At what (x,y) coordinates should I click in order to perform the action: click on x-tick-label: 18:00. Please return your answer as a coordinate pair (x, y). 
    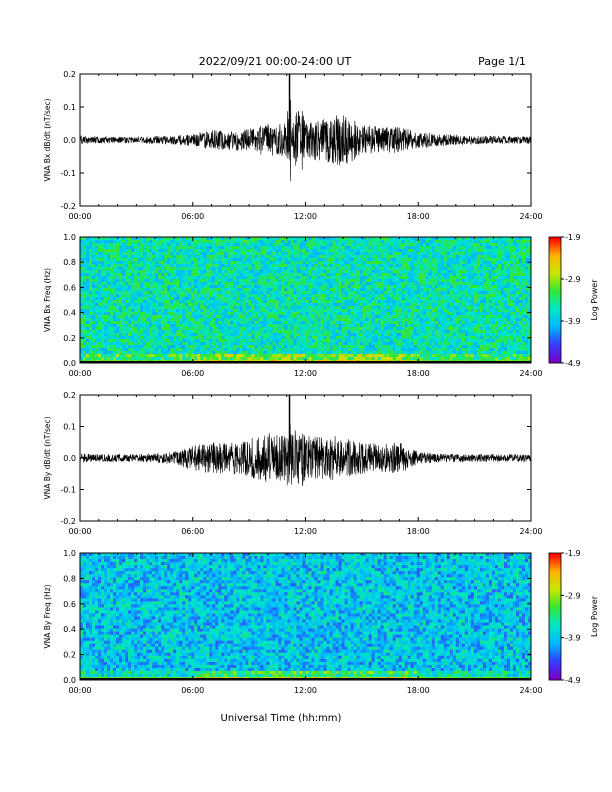
    Looking at the image, I should click on (418, 216).